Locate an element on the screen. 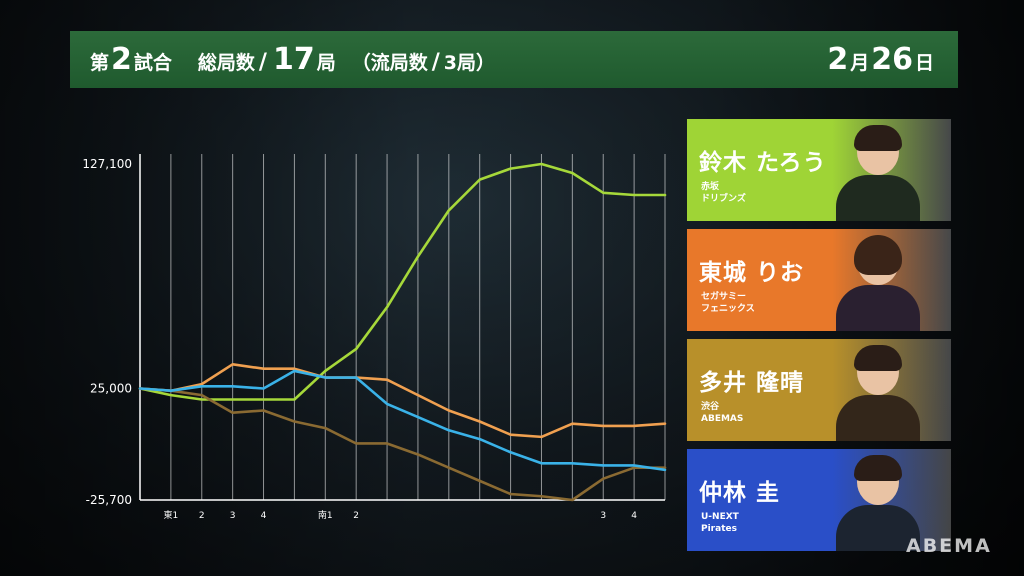 The height and width of the screenshot is (576, 1024). draw-number: 3 is located at coordinates (450, 63).